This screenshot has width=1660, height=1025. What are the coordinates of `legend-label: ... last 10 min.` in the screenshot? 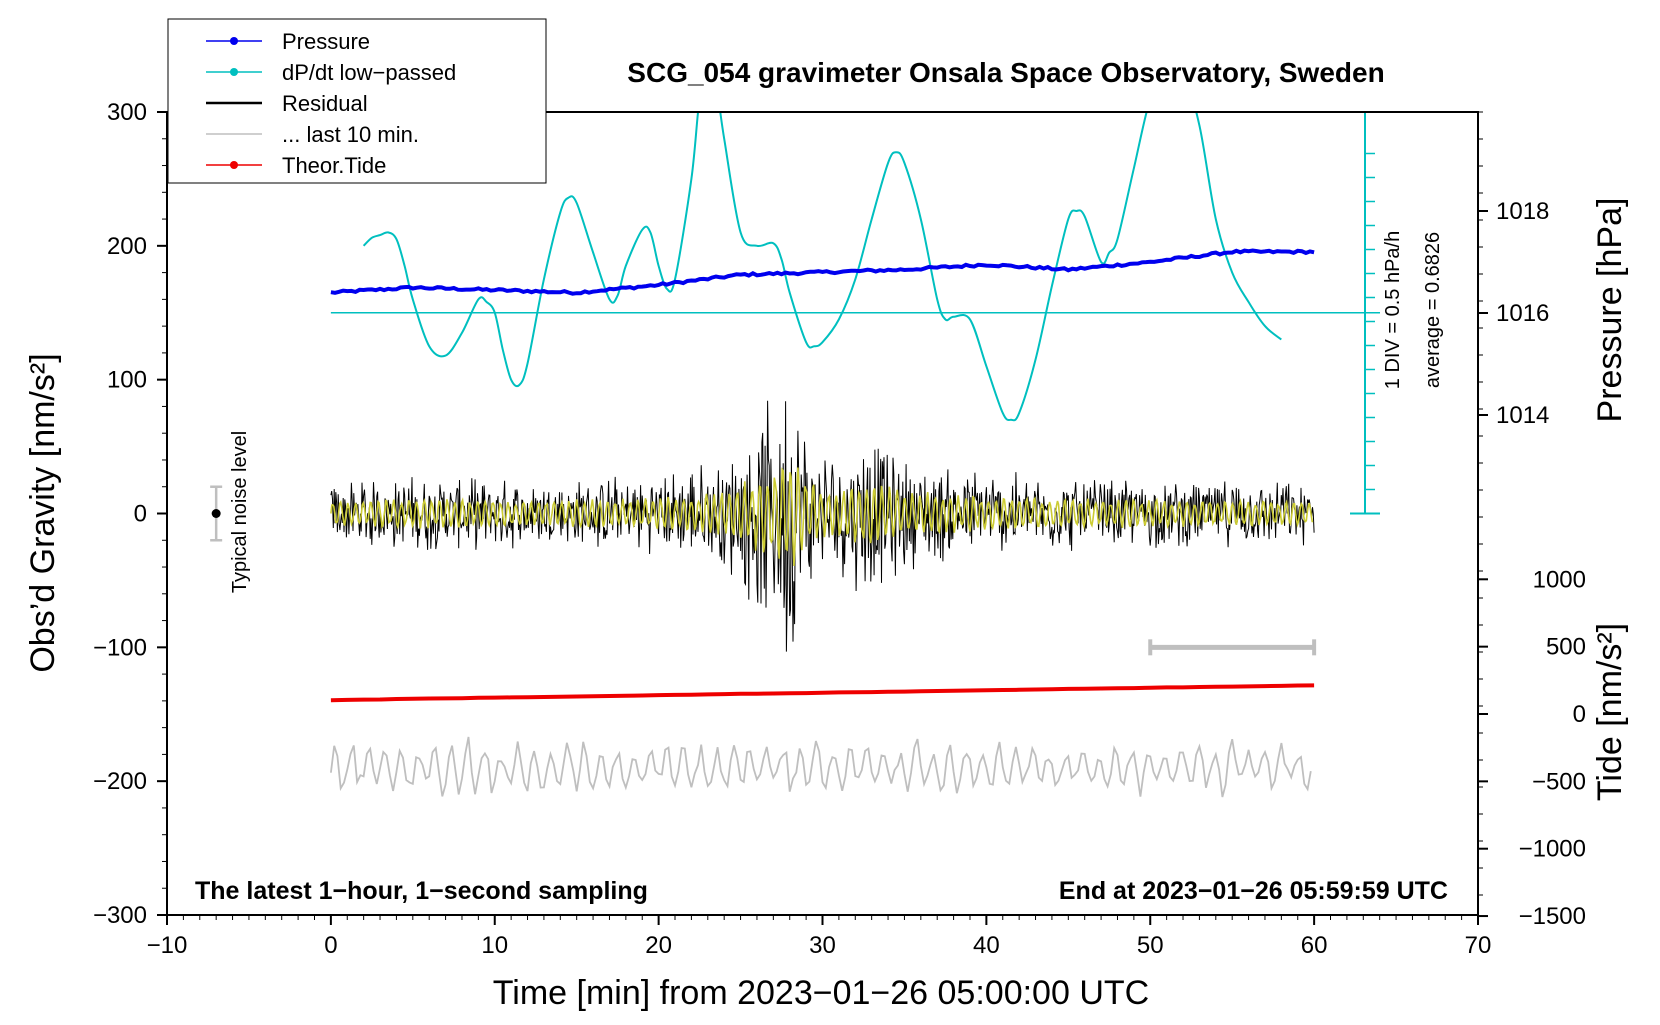 It's located at (350, 134).